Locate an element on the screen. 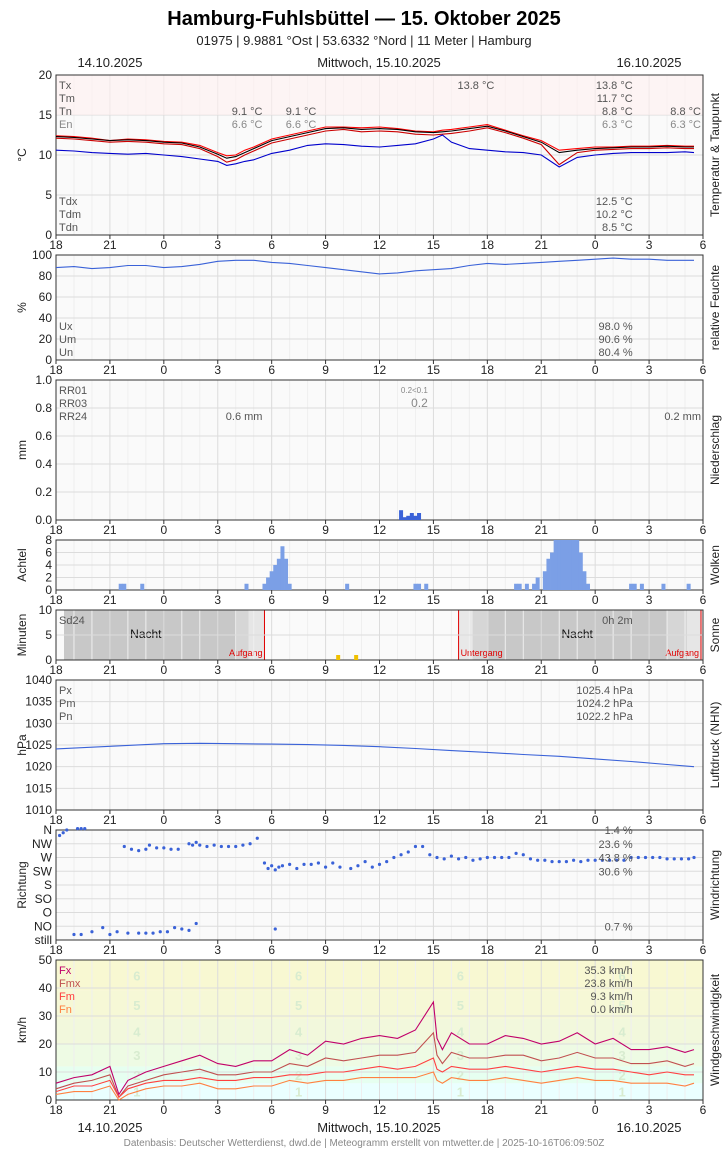  beaufort-label: 2 is located at coordinates (136, 1075).